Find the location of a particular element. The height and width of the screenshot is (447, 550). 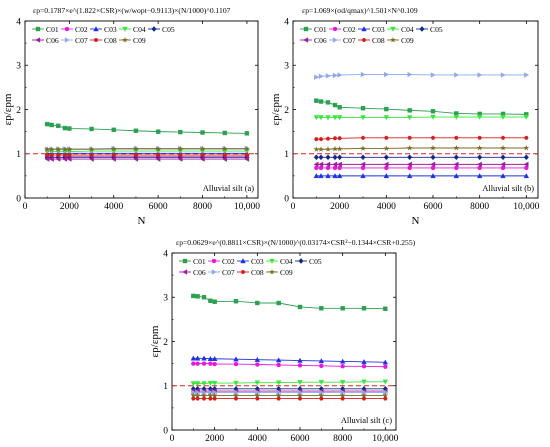

legend-label-C06: C06 is located at coordinates (52, 40).